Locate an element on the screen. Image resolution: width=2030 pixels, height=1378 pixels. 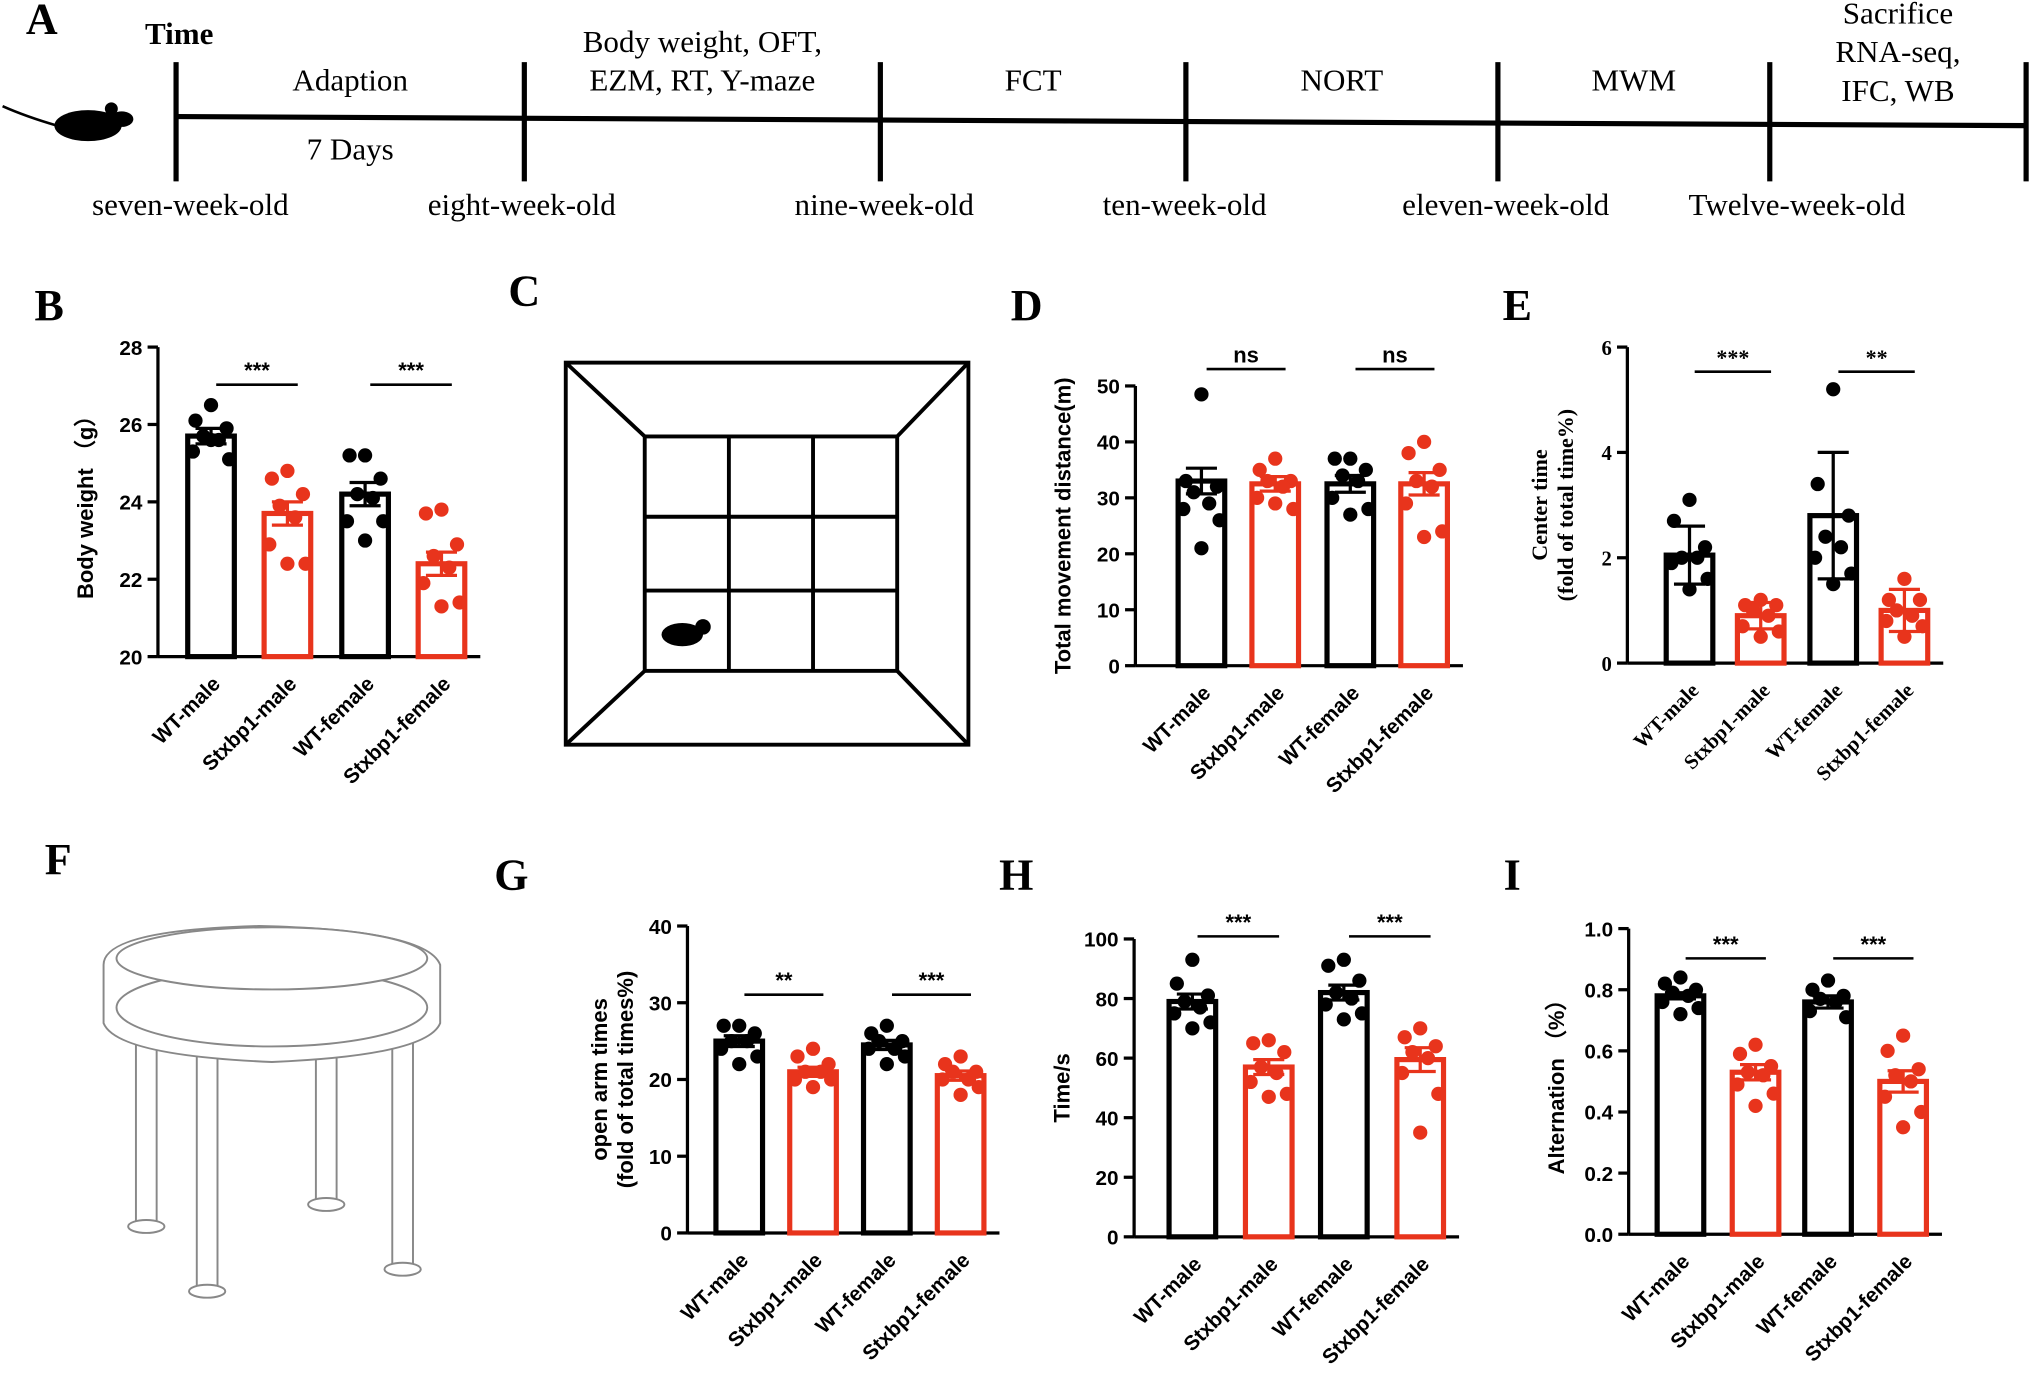
y-tick-label: 40 is located at coordinates (1108, 443).